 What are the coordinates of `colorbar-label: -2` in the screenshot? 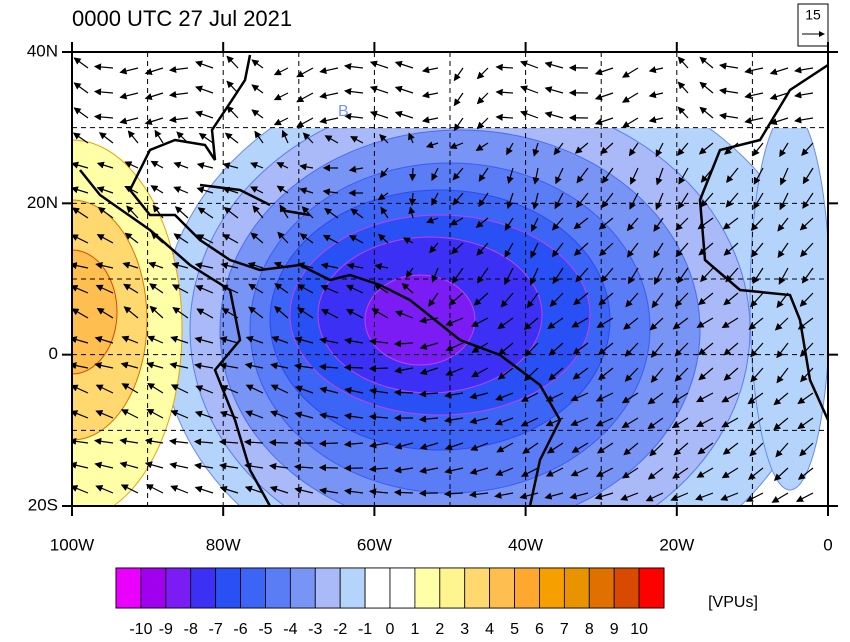 It's located at (340, 629).